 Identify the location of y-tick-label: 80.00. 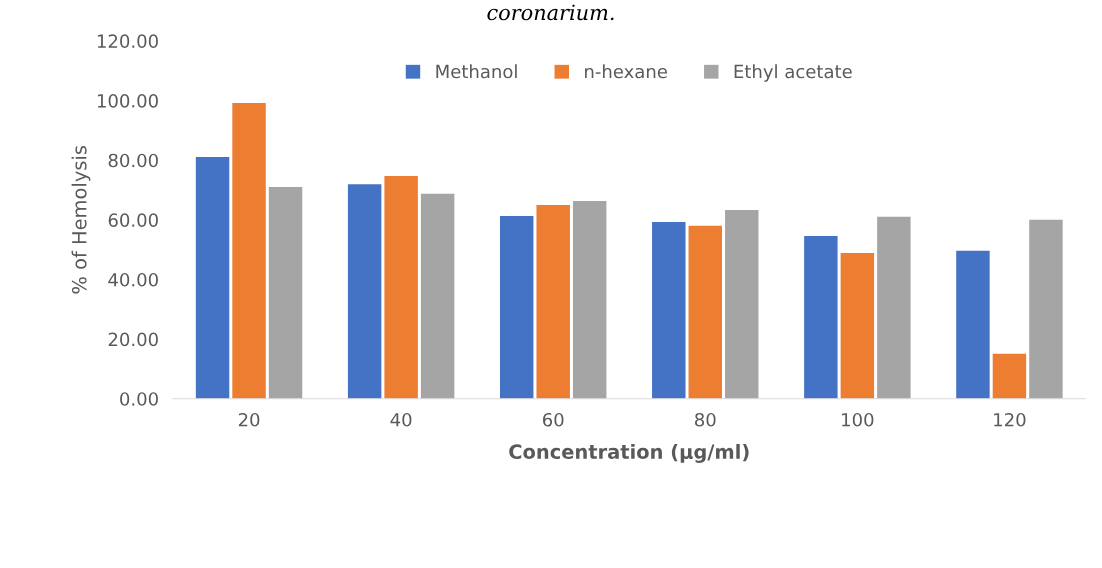
(133, 160).